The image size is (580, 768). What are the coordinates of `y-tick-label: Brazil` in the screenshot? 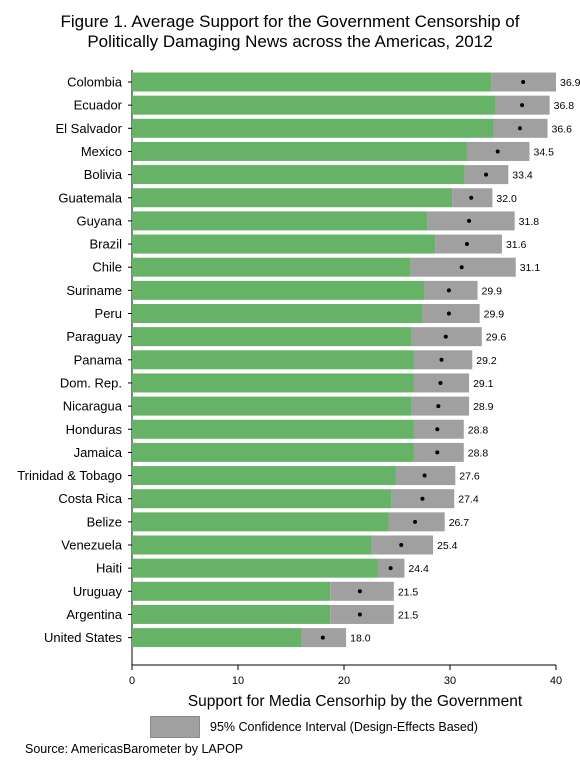 It's located at (105, 244).